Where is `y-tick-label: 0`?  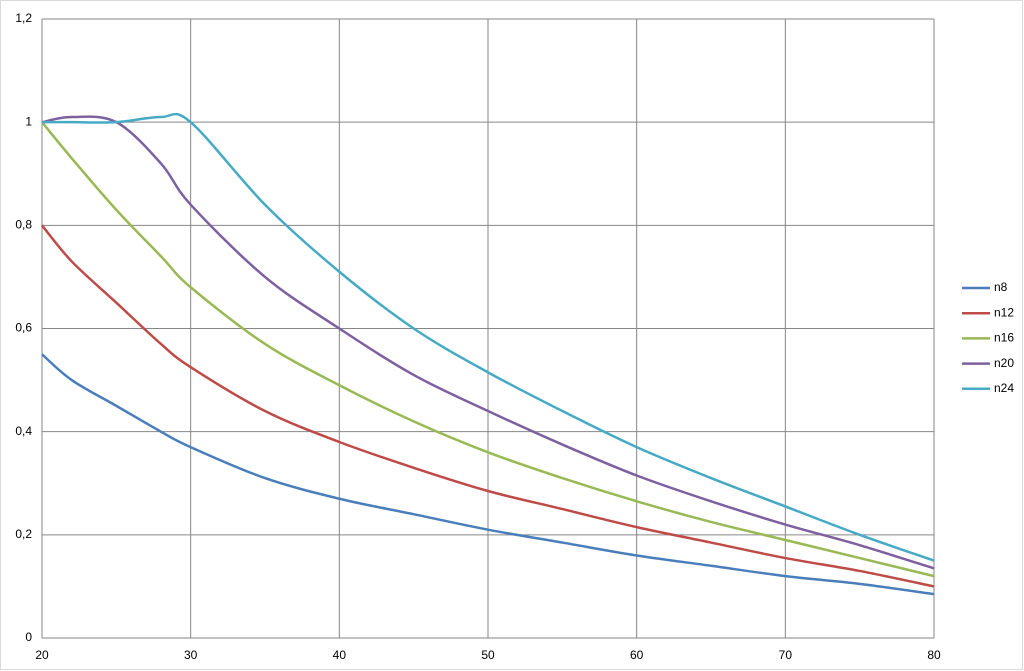
y-tick-label: 0 is located at coordinates (28, 637).